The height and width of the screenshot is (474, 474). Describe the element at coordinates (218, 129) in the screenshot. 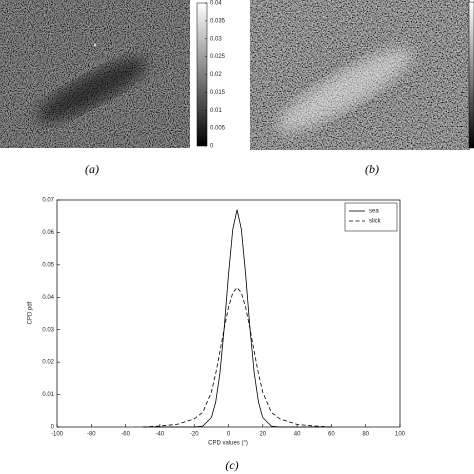

I see `colorbar-tick-label: 0.005` at that location.